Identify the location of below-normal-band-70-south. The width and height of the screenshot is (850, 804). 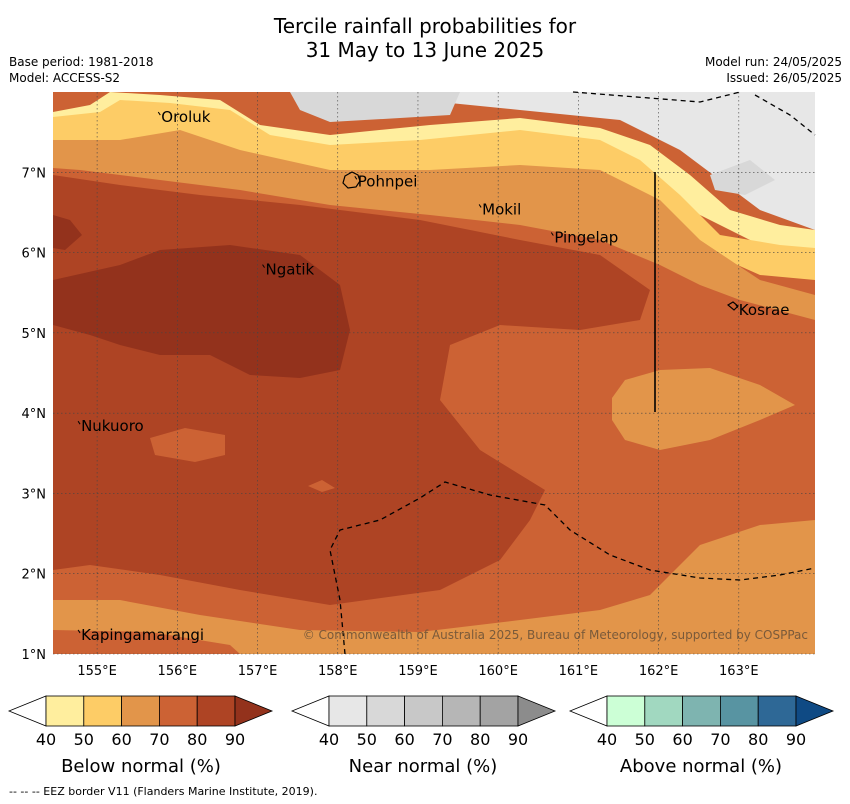
(434, 587).